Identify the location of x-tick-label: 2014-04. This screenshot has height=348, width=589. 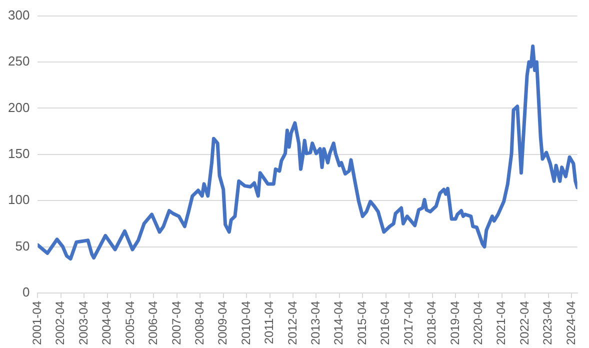
(339, 323).